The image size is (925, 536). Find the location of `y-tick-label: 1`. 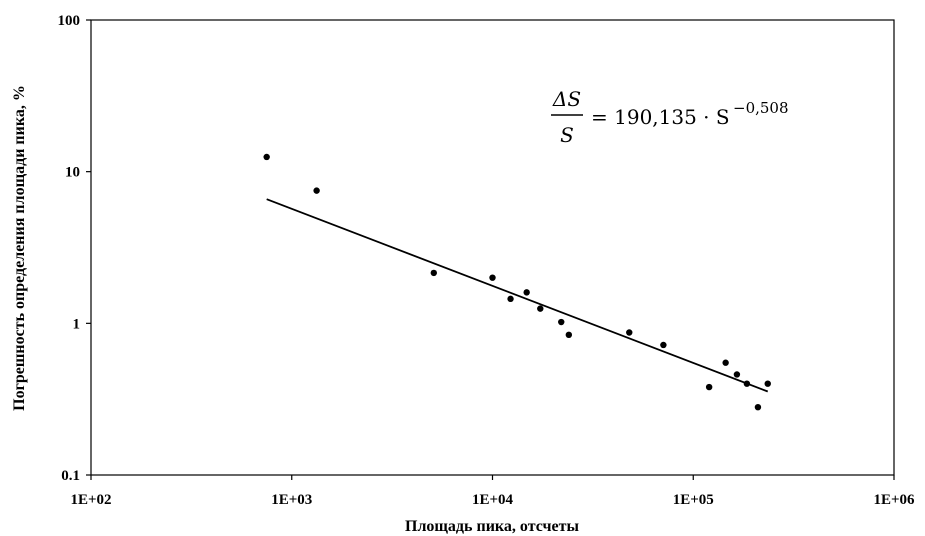

y-tick-label: 1 is located at coordinates (77, 324).